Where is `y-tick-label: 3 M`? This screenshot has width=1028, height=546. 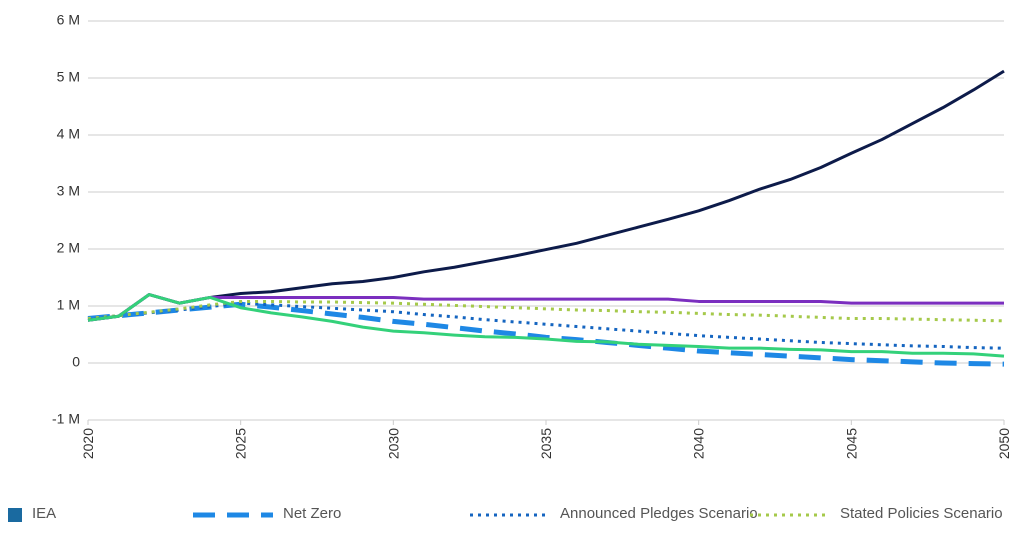
y-tick-label: 3 M is located at coordinates (68, 191).